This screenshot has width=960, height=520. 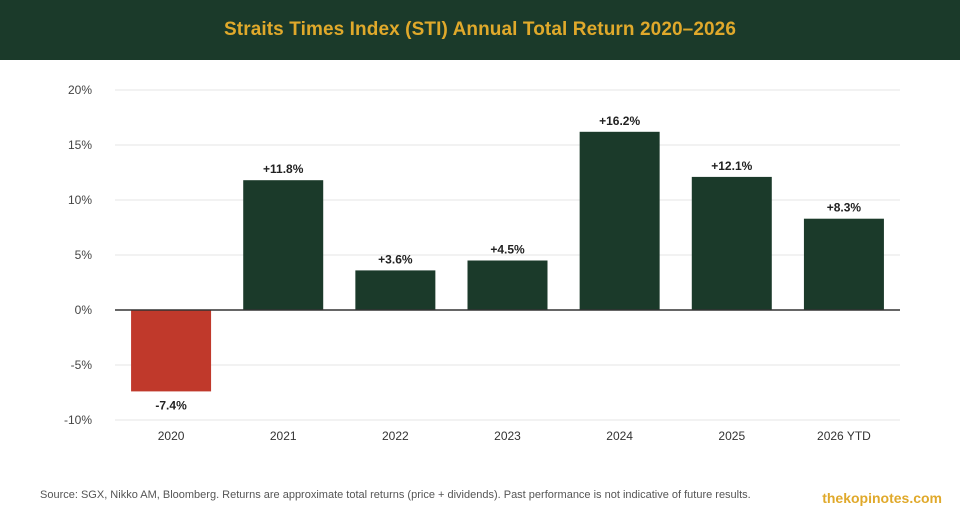 What do you see at coordinates (844, 208) in the screenshot?
I see `data-label: +8.3%` at bounding box center [844, 208].